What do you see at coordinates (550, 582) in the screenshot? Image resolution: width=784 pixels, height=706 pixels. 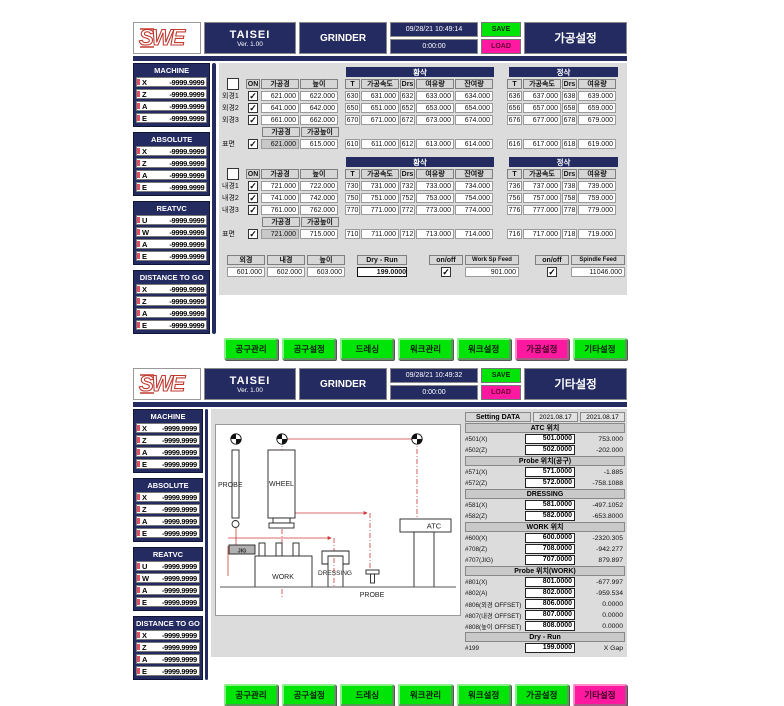 I see `setting-value-field: 801.0000` at bounding box center [550, 582].